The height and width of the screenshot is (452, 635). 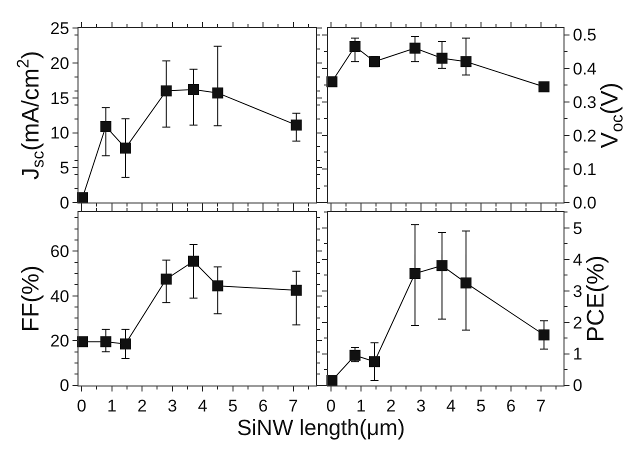 I want to click on y-tick-label: 1, so click(x=577, y=354).